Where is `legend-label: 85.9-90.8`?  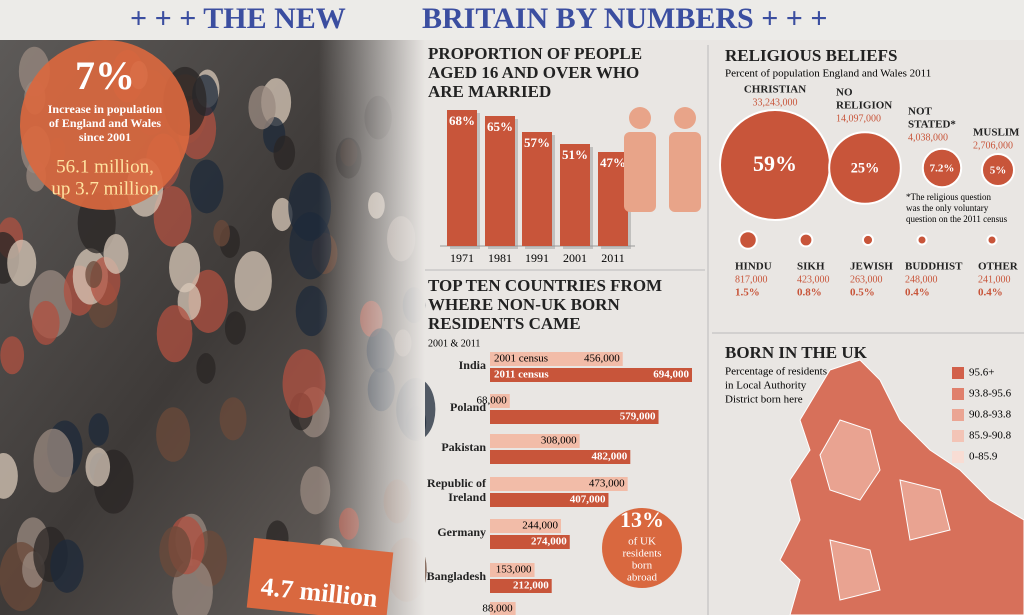
legend-label: 85.9-90.8 is located at coordinates (990, 436).